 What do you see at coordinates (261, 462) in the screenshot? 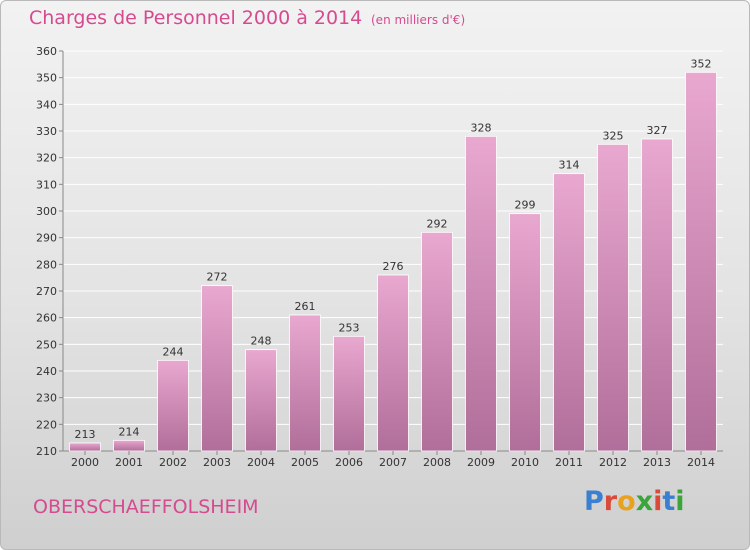
I see `x-tick-label: 2004` at bounding box center [261, 462].